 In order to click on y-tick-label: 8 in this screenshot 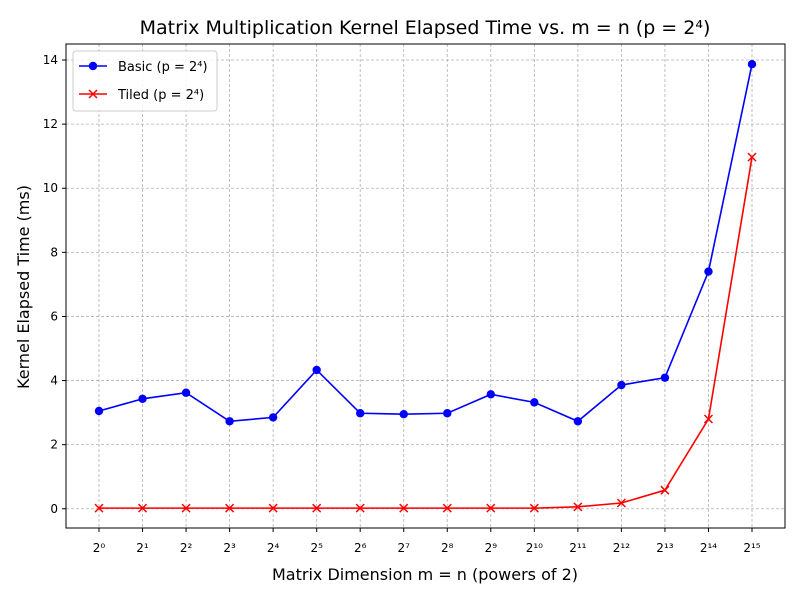, I will do `click(54, 252)`.